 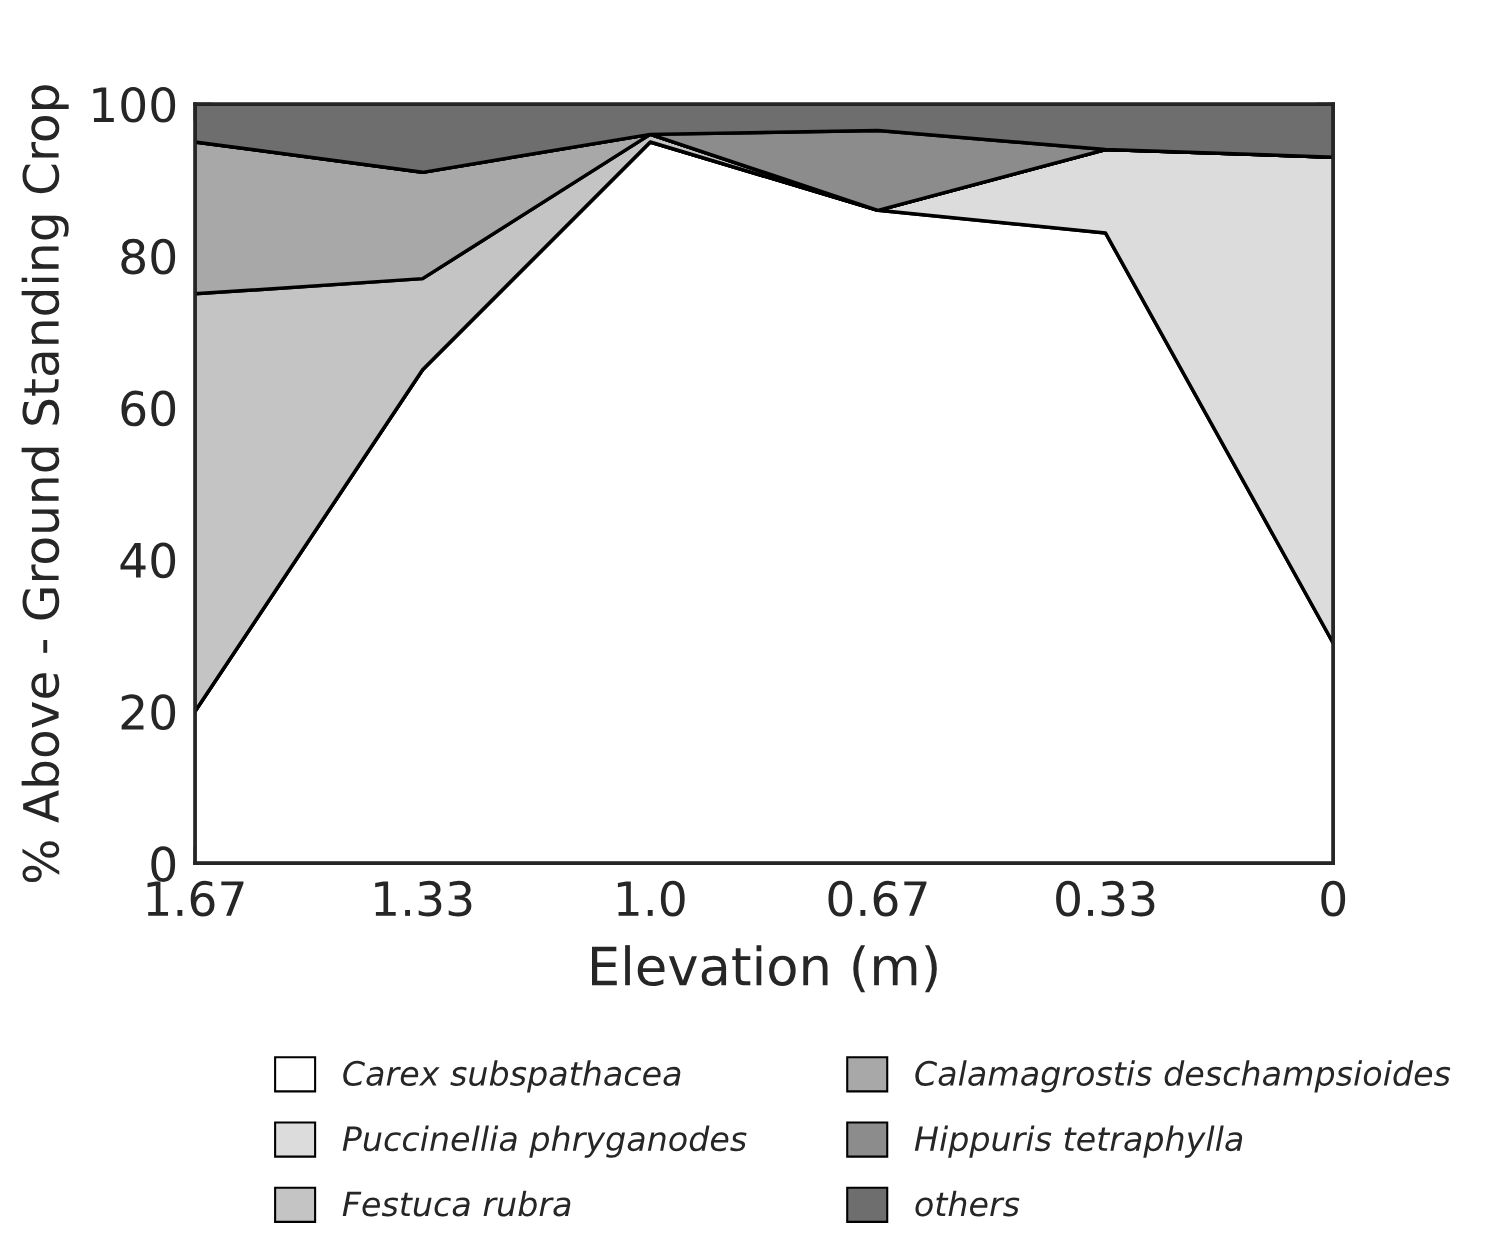 I want to click on legend-label: Hippuris tetraphylla, so click(x=1078, y=1141).